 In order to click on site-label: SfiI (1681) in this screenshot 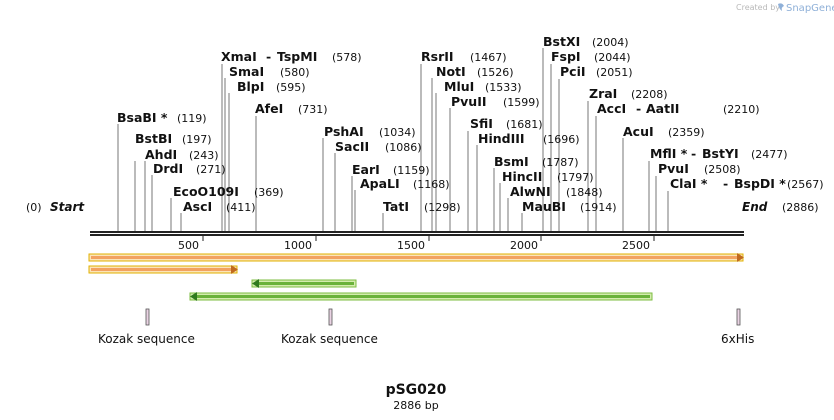, I will do `click(506, 123)`.